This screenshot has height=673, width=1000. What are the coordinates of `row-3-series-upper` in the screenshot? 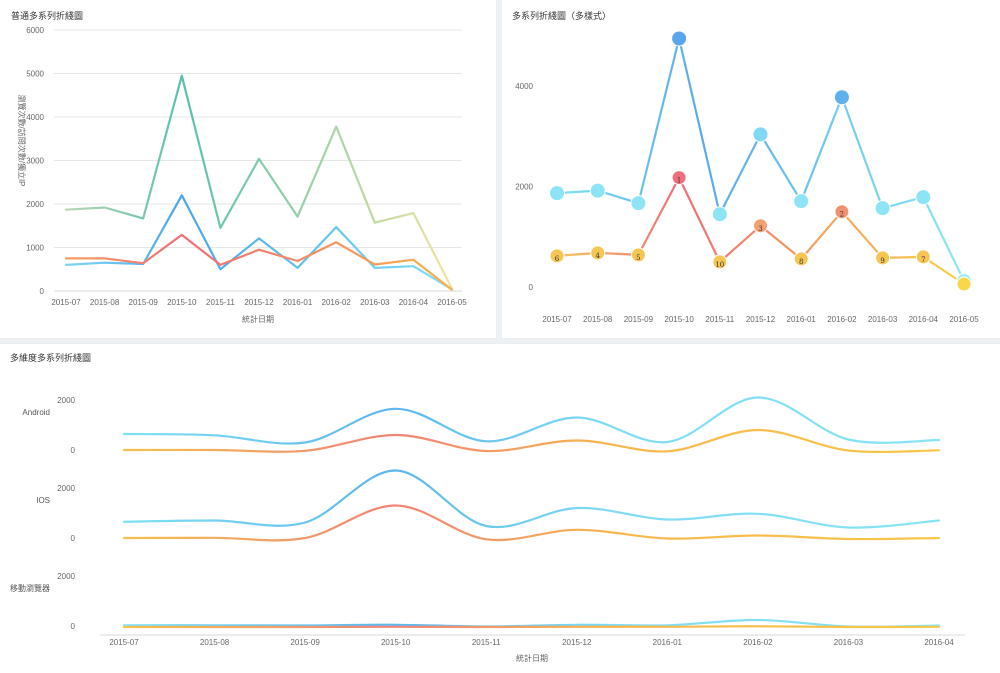 It's located at (531, 623).